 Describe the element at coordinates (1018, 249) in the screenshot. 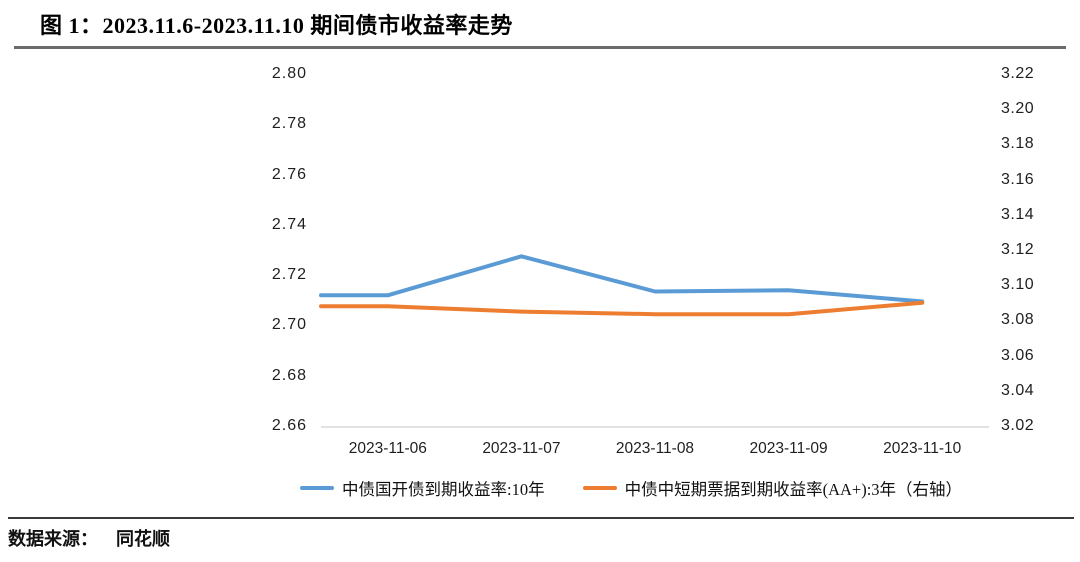

I see `right-axis-tick-label: 3.12` at that location.